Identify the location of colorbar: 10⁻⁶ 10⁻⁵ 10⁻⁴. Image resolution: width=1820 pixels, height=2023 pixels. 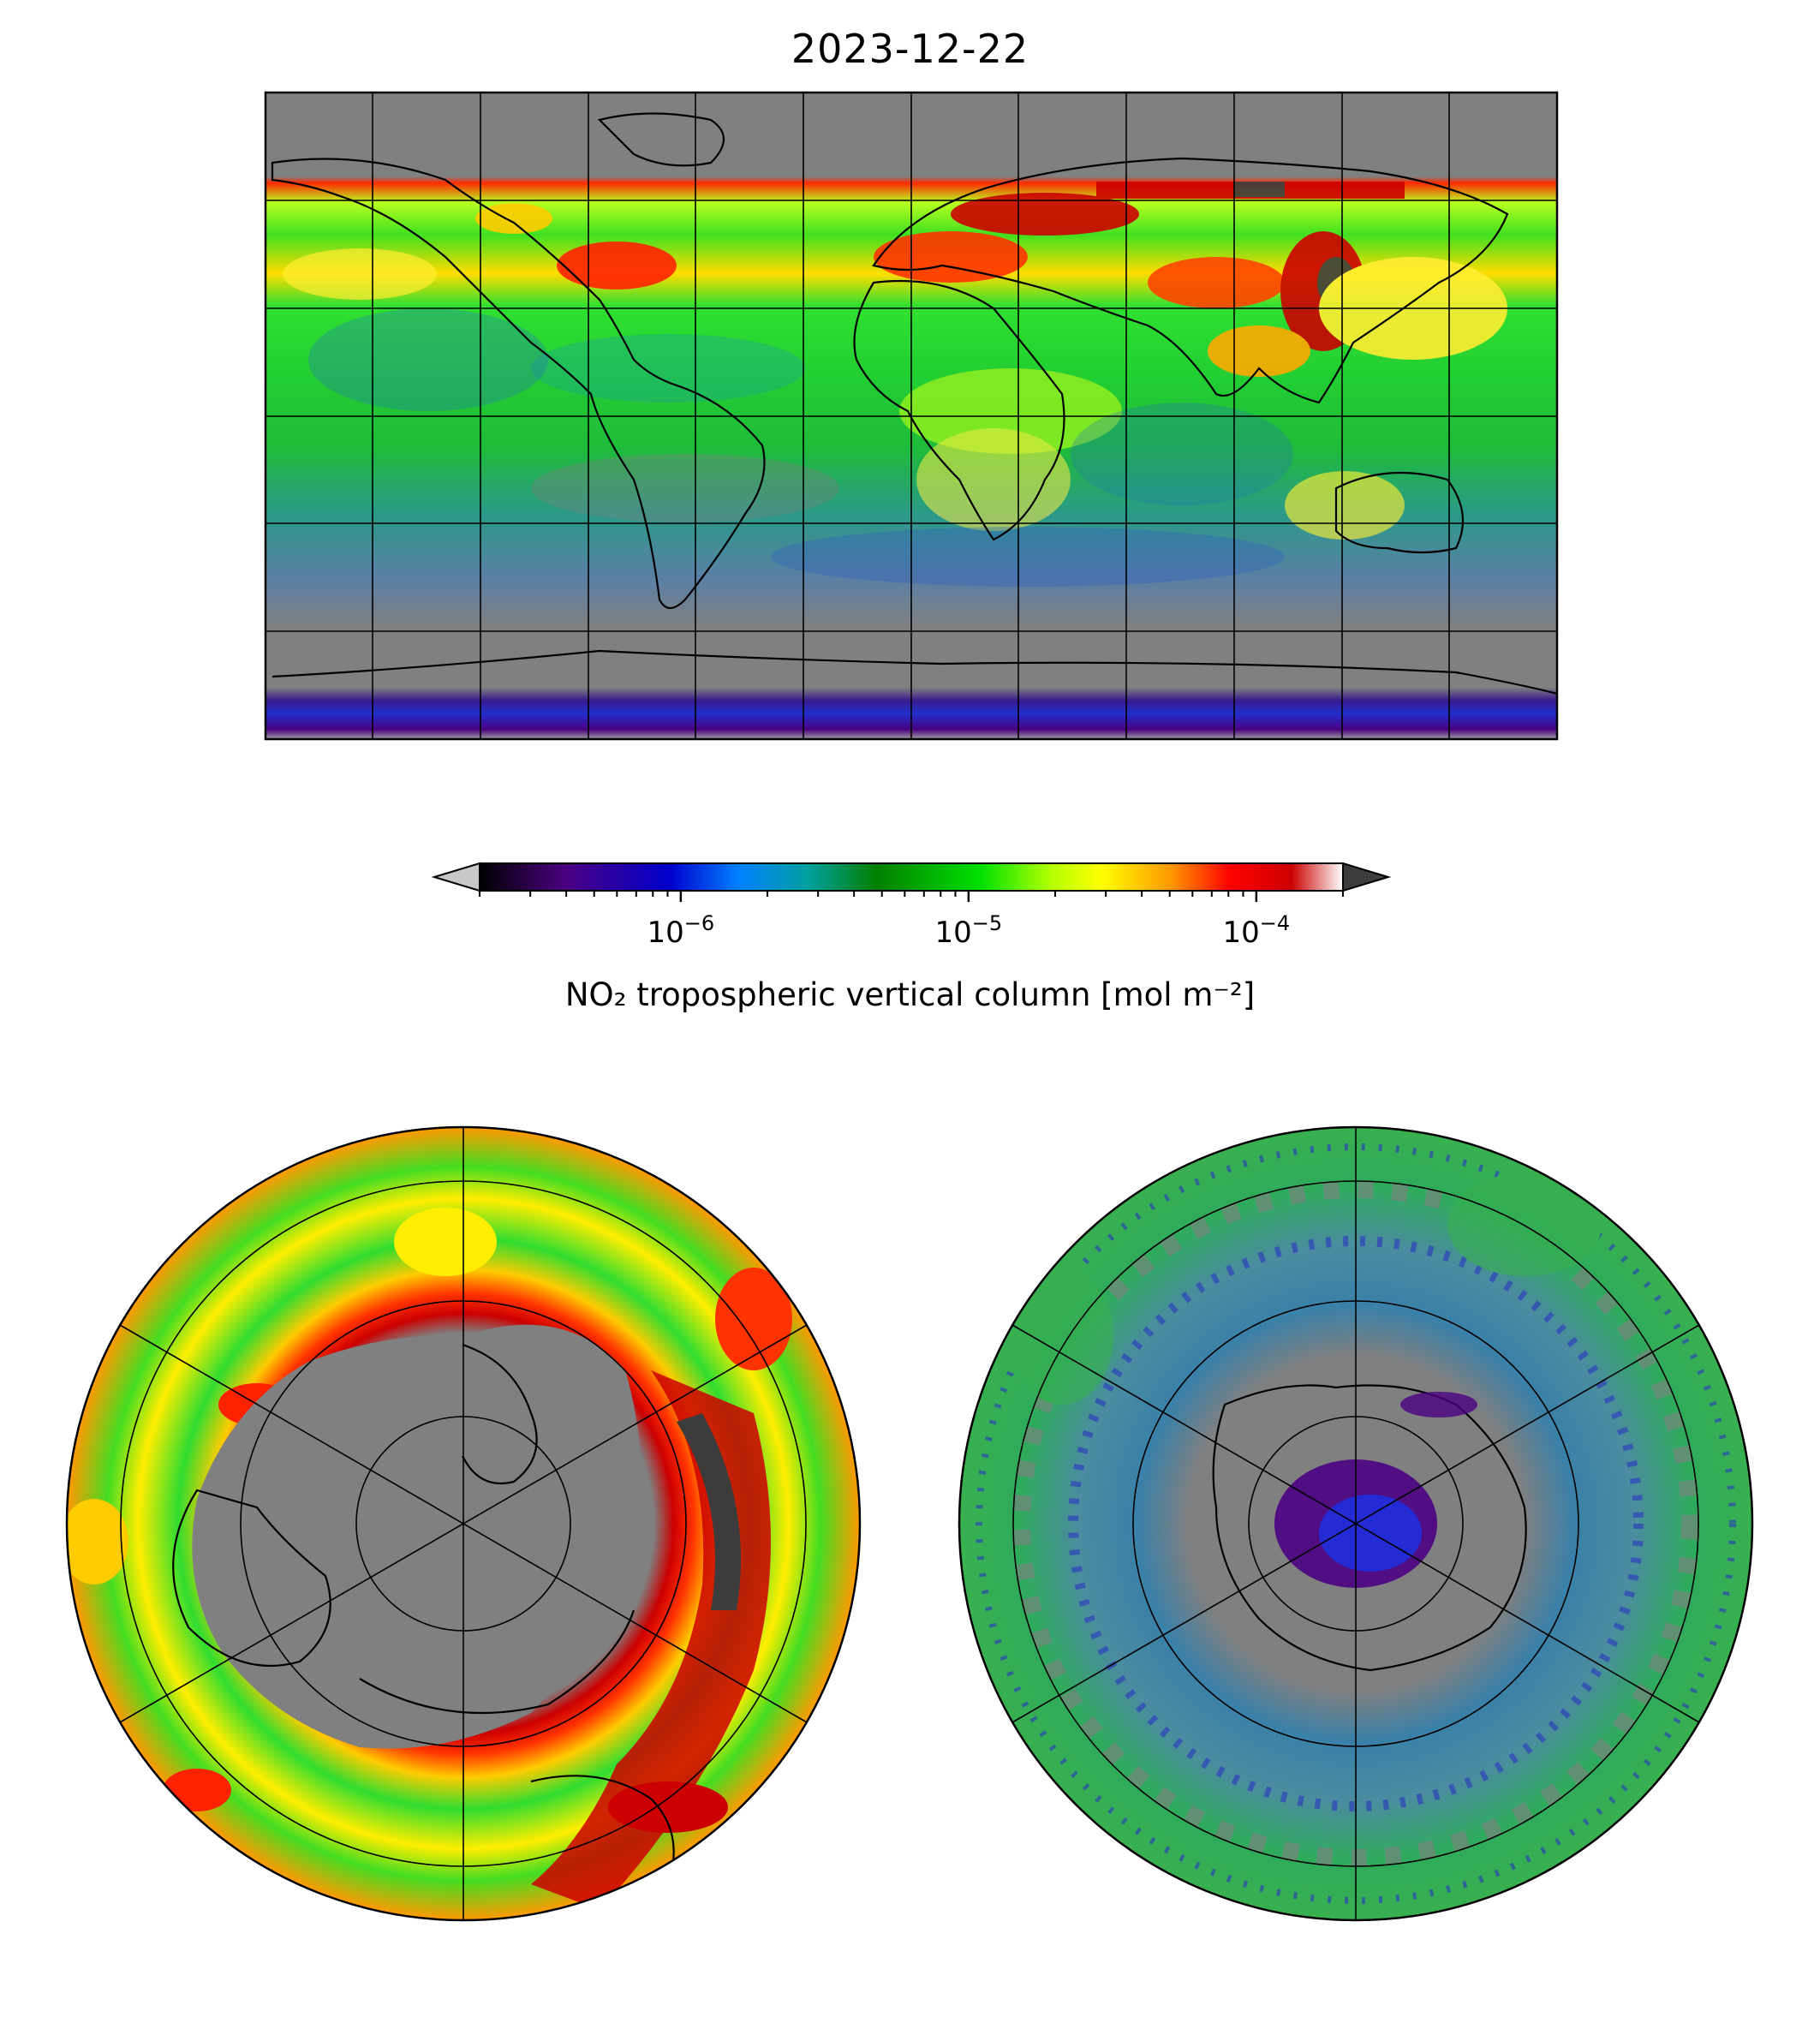
(911, 906).